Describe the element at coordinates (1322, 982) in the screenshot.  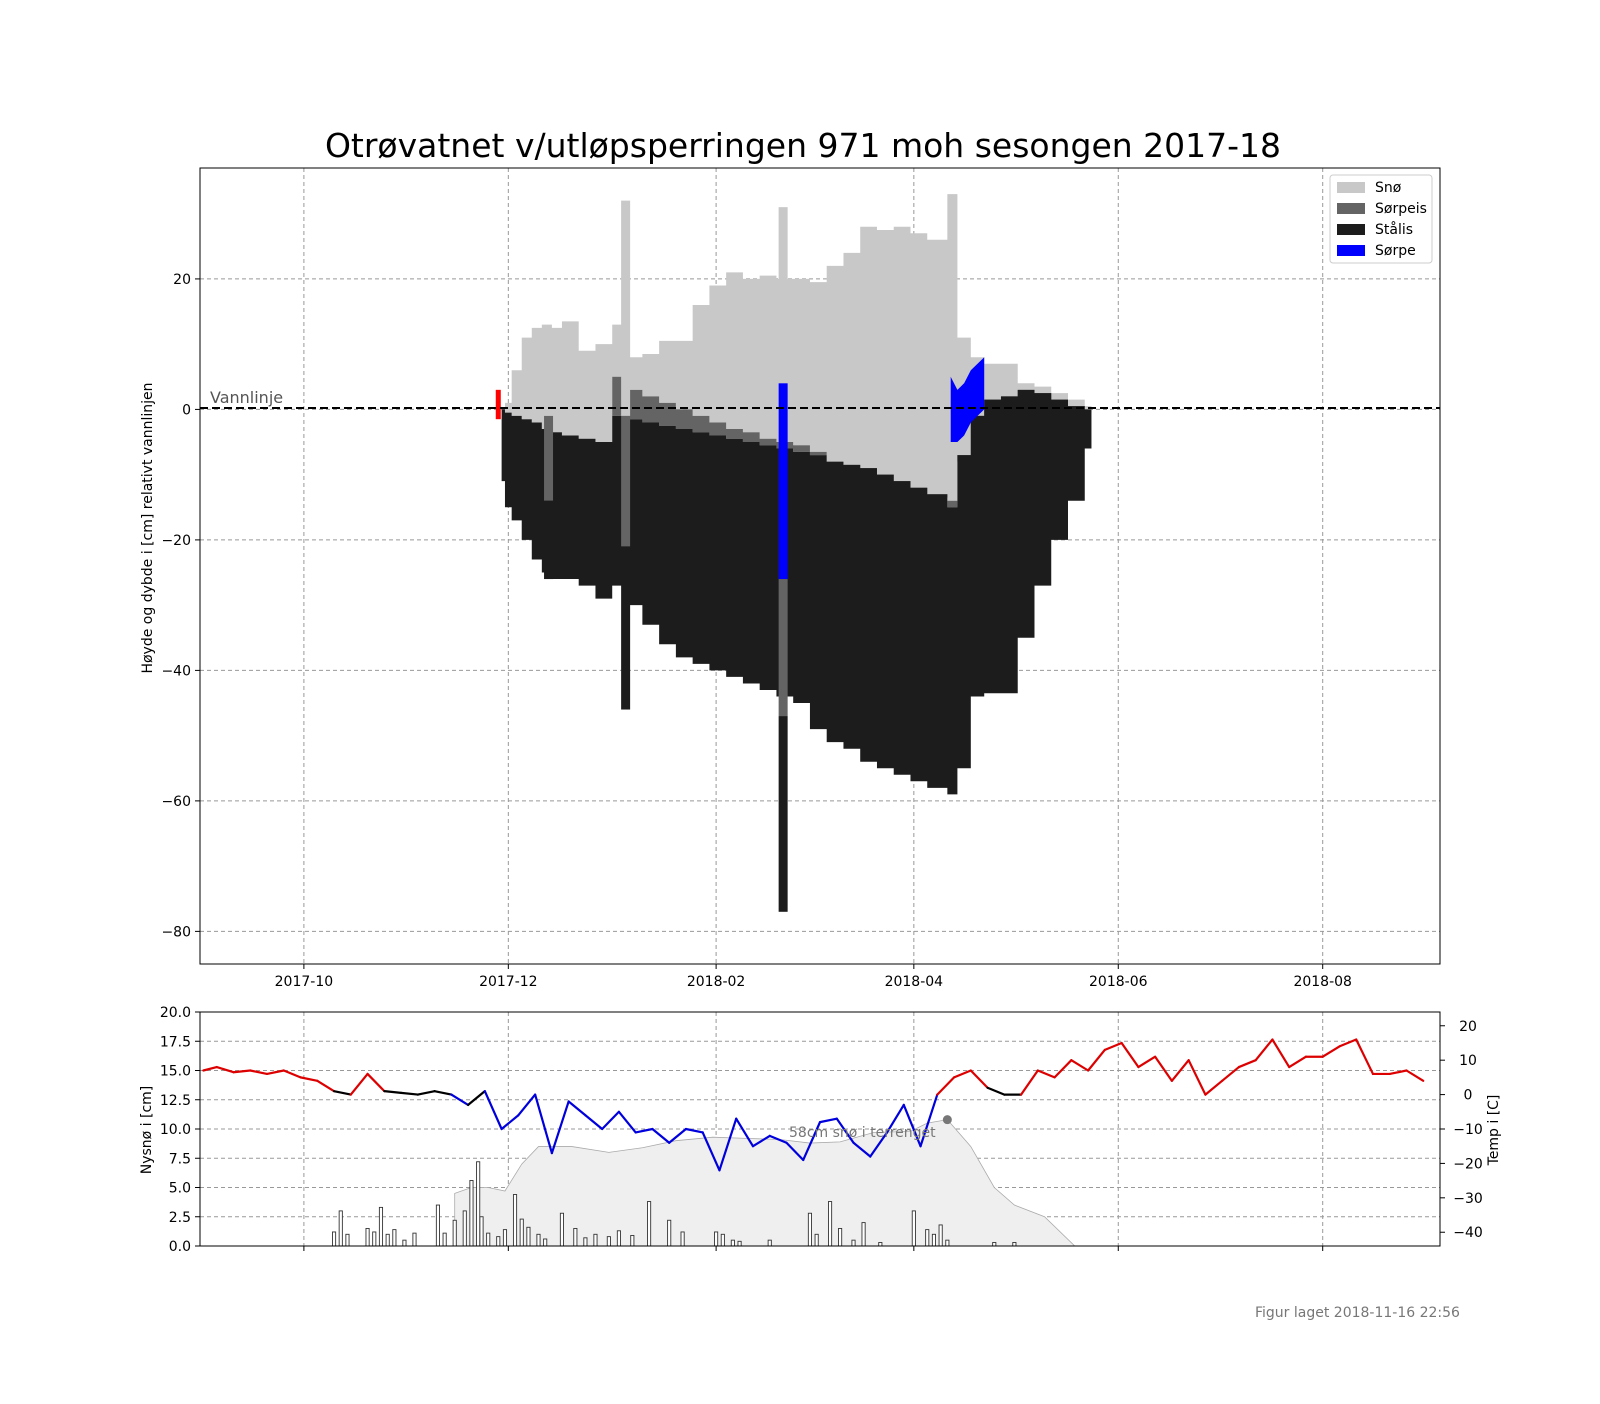
I see `top-x-tick-label: 2018-08` at that location.